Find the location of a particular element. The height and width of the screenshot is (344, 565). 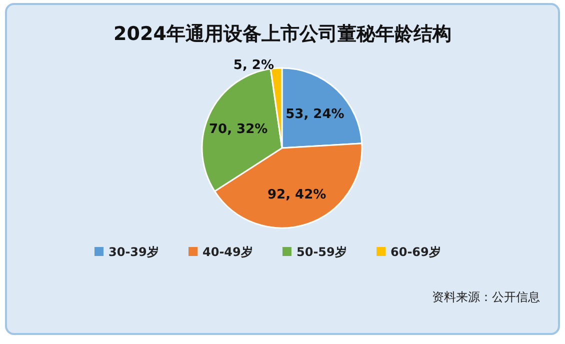

legend-label: 30-39岁 is located at coordinates (133, 252).